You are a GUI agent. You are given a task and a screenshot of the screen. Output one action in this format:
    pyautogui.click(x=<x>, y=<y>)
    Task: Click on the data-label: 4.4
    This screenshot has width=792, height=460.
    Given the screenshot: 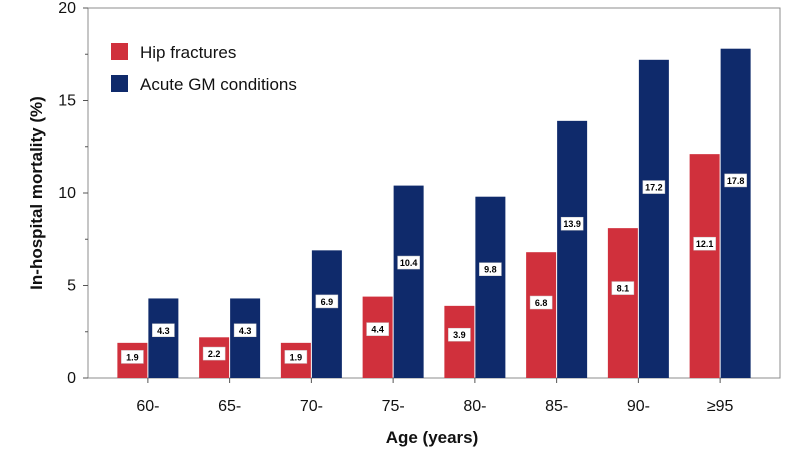 What is the action you would take?
    pyautogui.click(x=377, y=330)
    